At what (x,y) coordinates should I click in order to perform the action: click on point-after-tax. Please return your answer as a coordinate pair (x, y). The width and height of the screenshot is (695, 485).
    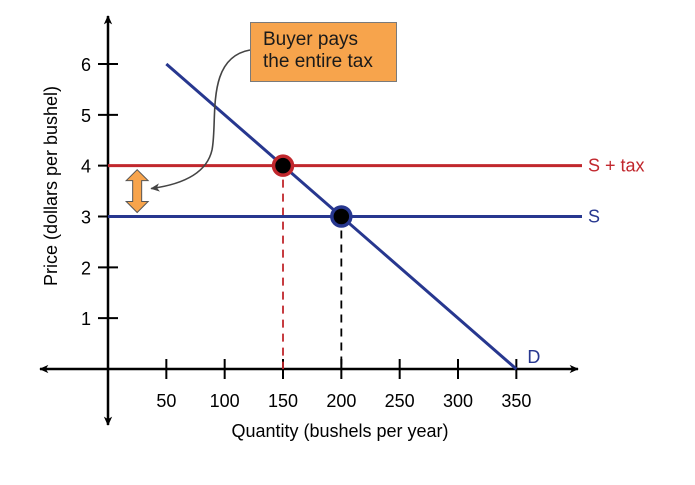
    Looking at the image, I should click on (283, 165).